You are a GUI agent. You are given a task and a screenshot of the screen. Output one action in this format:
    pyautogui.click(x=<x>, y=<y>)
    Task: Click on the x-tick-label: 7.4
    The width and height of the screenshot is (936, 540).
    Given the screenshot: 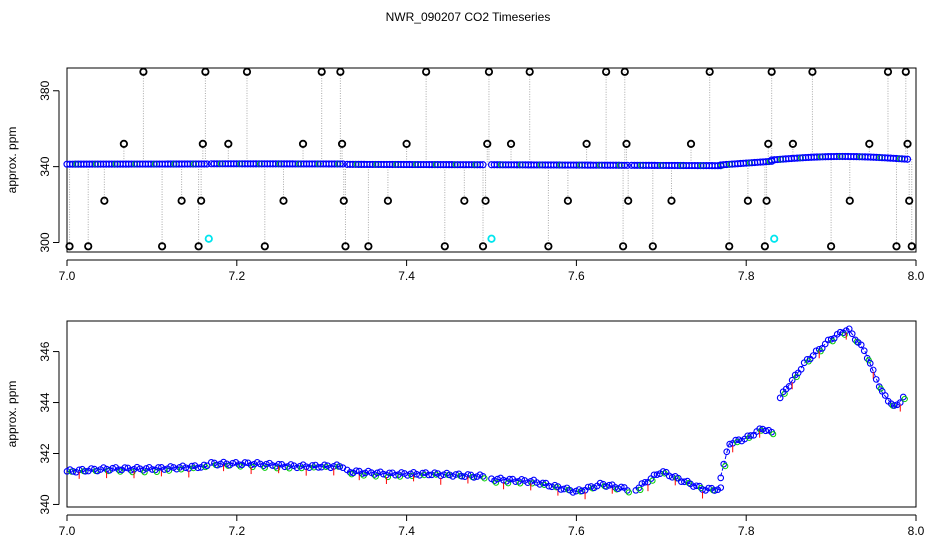 What is the action you would take?
    pyautogui.click(x=406, y=531)
    